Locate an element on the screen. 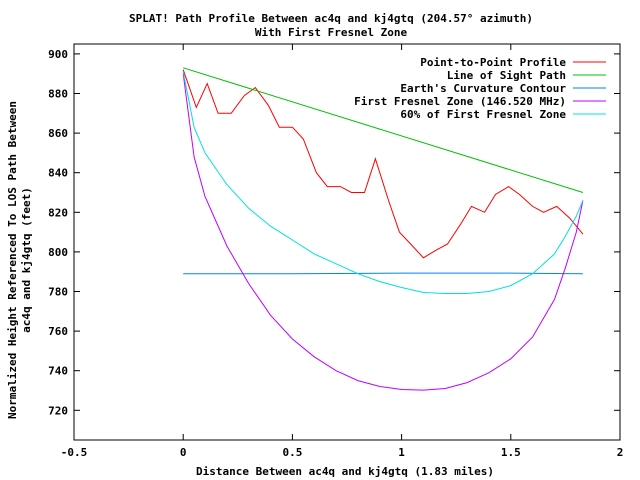 The height and width of the screenshot is (480, 640). y-tick-label: 740 is located at coordinates (58, 371).